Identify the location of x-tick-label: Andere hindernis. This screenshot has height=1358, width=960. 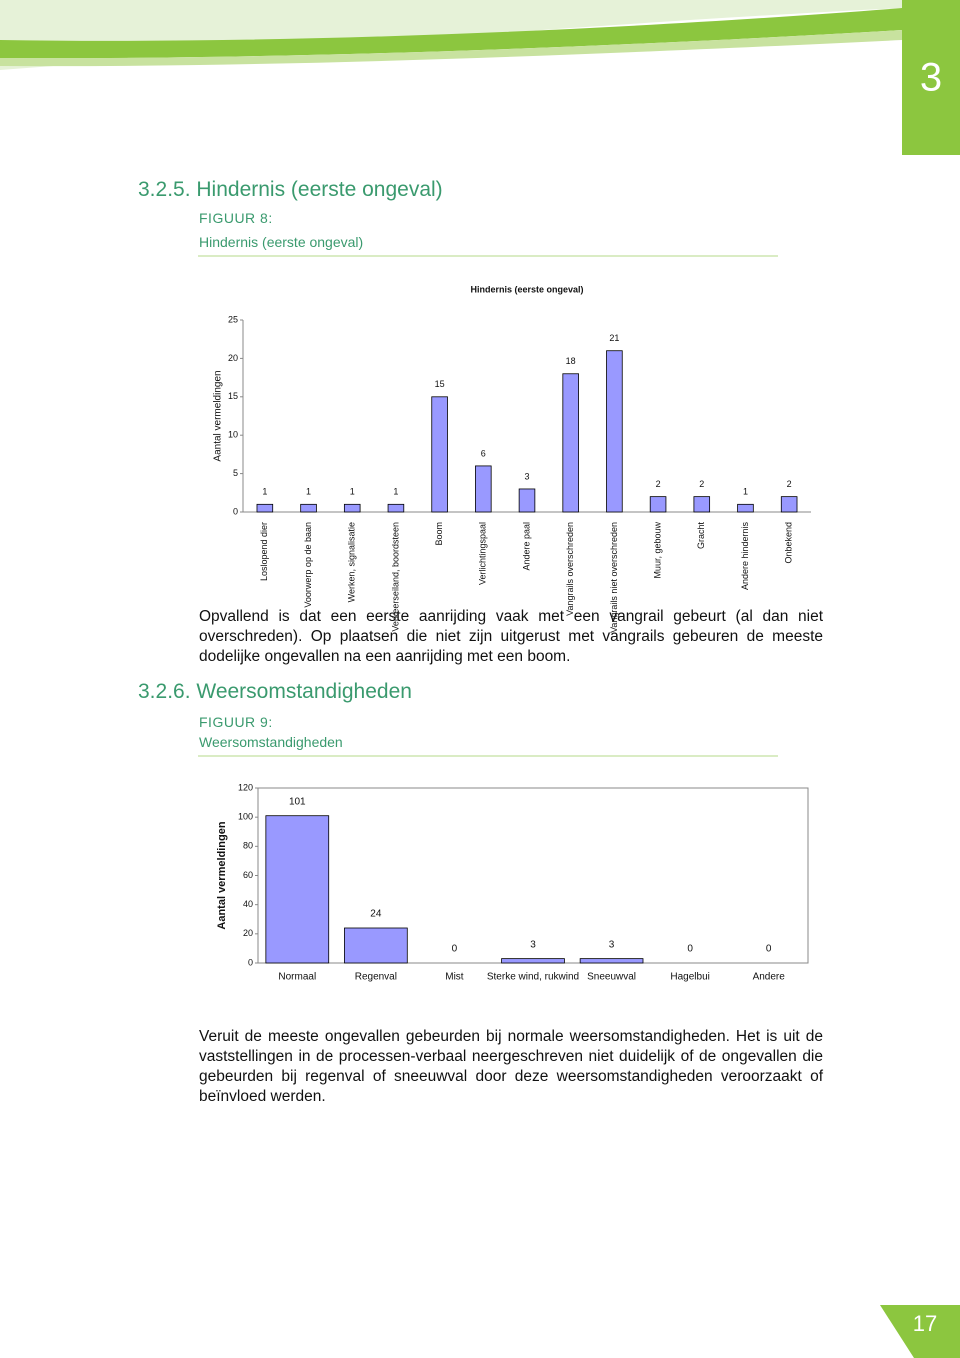
(745, 556).